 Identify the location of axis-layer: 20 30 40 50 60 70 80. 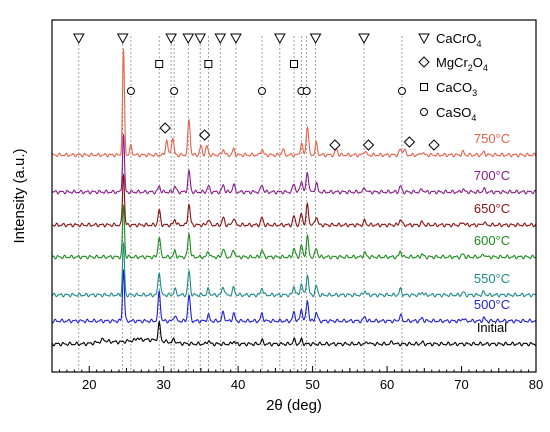
(297, 379).